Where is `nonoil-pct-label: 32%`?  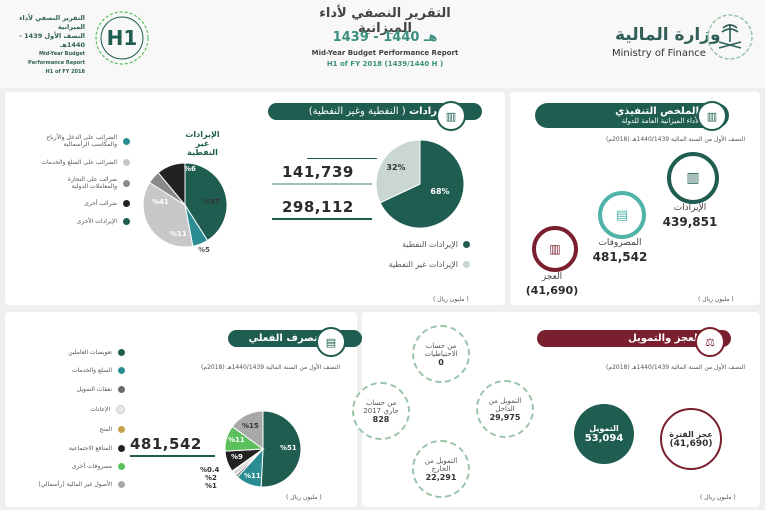
nonoil-pct-label: 32% is located at coordinates (395, 167).